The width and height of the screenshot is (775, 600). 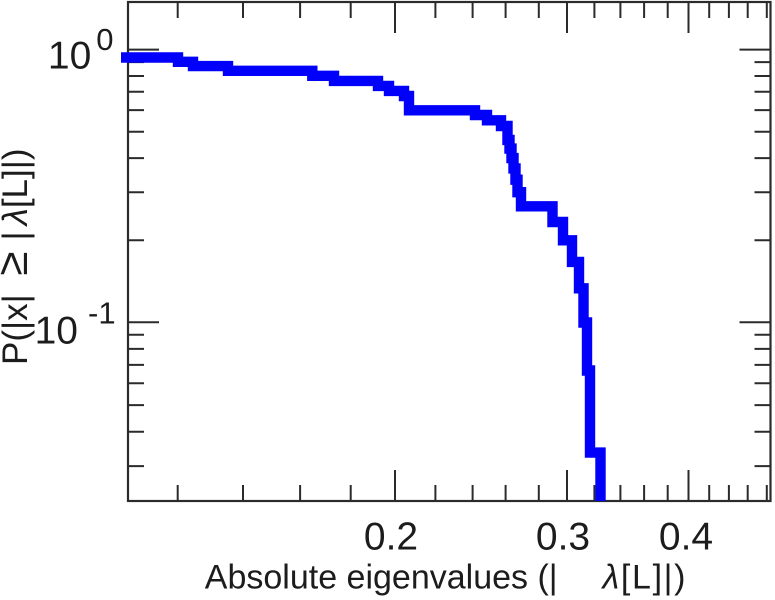 What do you see at coordinates (686, 537) in the screenshot?
I see `svg-text: 0.4` at bounding box center [686, 537].